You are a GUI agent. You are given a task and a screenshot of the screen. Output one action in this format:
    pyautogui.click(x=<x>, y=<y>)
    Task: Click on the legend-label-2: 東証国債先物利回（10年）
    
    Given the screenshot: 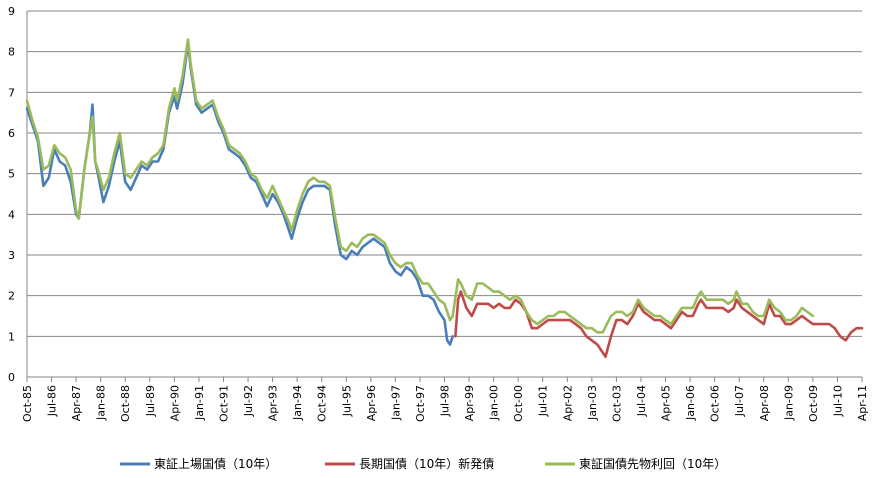 What is the action you would take?
    pyautogui.click(x=652, y=463)
    